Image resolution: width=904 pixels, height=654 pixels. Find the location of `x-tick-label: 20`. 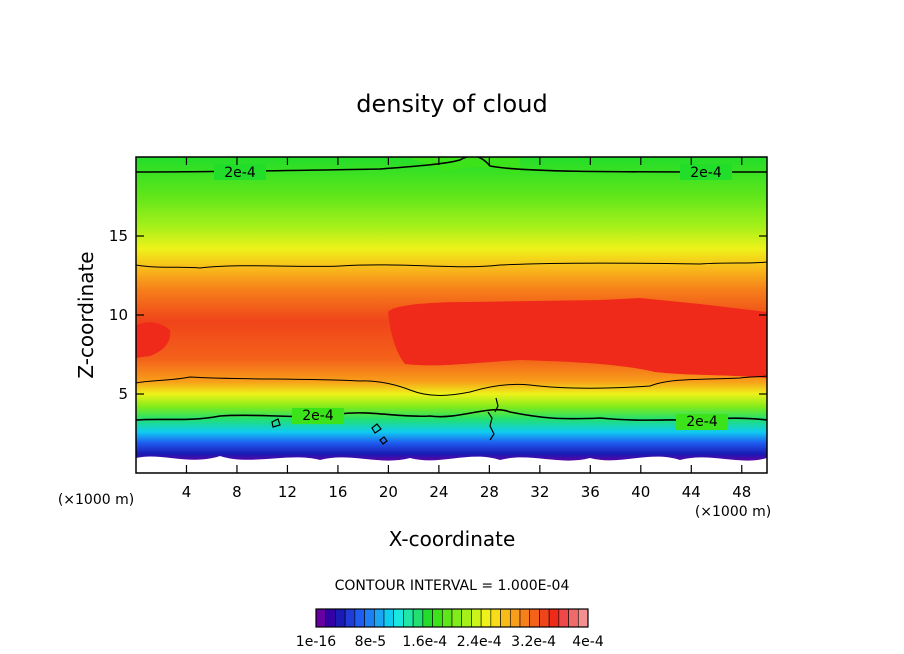

x-tick-label: 20 is located at coordinates (388, 492).